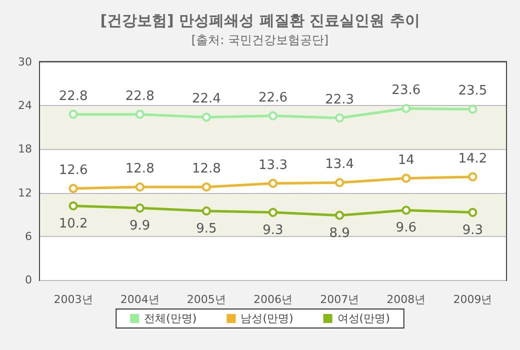 The image size is (520, 350). What do you see at coordinates (206, 299) in the screenshot?
I see `x-tick-label: 2005년` at bounding box center [206, 299].